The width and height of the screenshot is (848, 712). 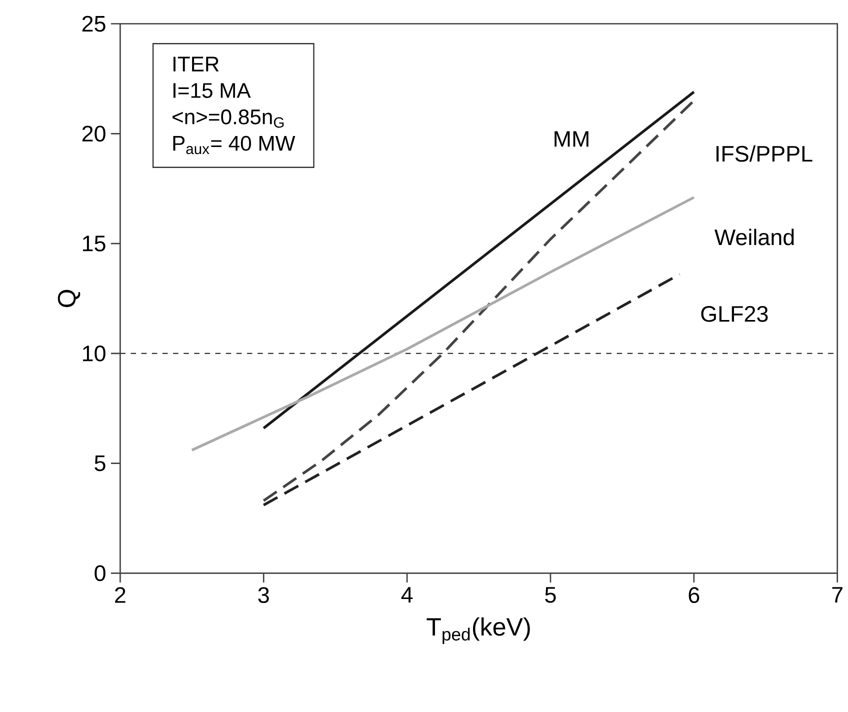 What do you see at coordinates (571, 139) in the screenshot?
I see `series-label: MM` at bounding box center [571, 139].